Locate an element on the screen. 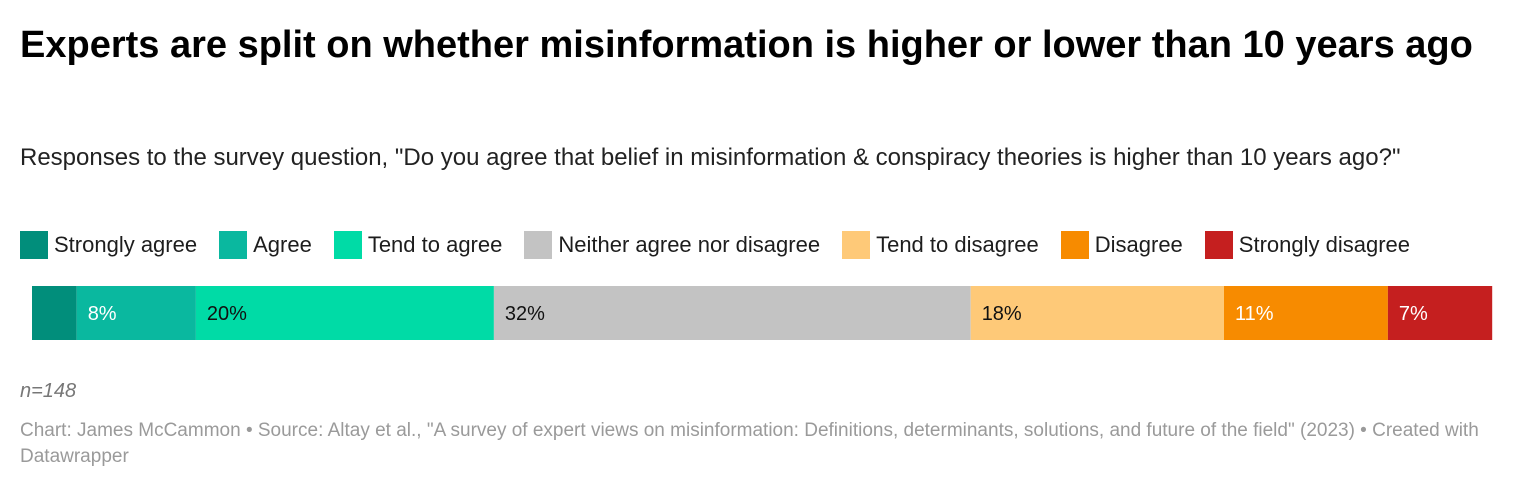 The image size is (1540, 492). legend-label: Tend to disagree is located at coordinates (957, 244).